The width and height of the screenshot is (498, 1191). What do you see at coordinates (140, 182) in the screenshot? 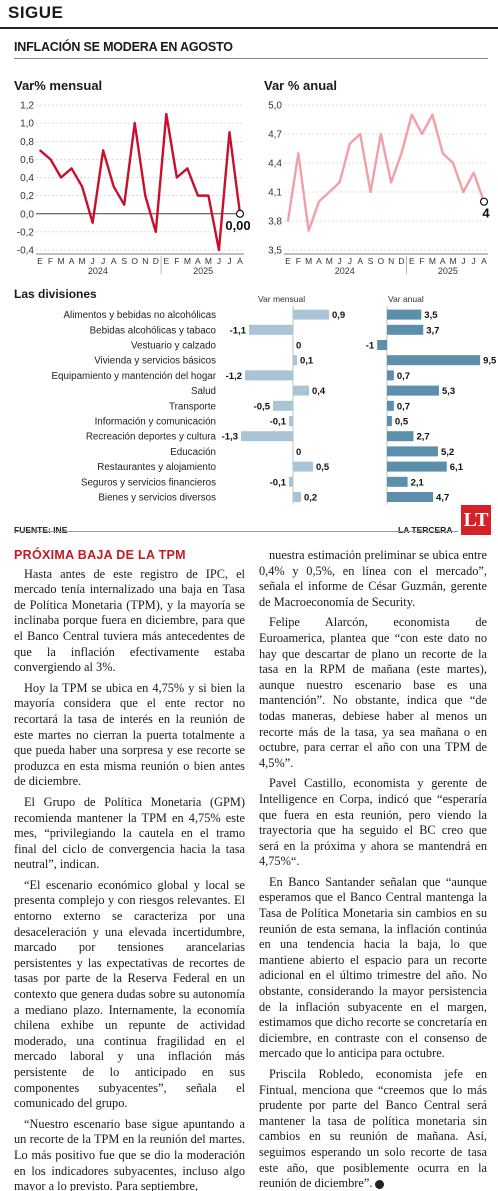
I see `series-line` at bounding box center [140, 182].